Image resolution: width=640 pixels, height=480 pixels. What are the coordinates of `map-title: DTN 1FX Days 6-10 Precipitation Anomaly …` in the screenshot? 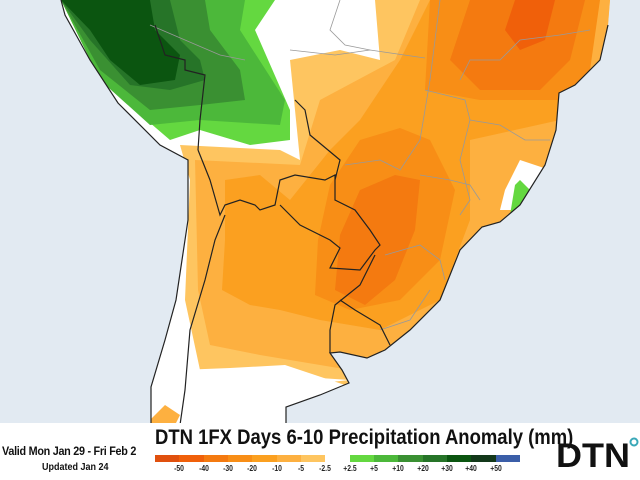 It's located at (364, 437).